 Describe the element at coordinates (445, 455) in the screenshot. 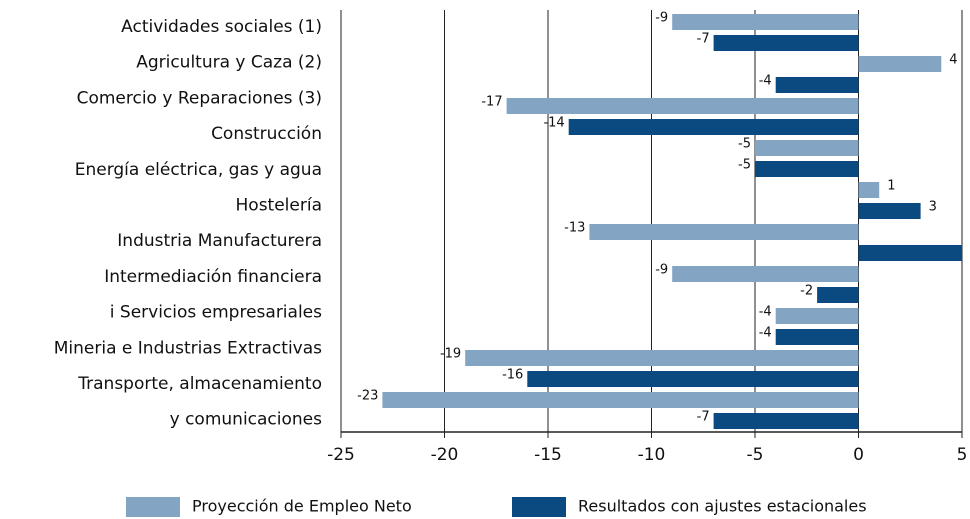

I see `x-tick-label: -20` at that location.